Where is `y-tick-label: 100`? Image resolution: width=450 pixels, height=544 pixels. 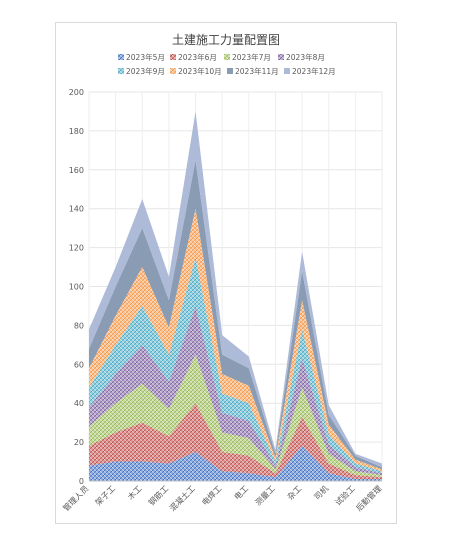
y-tick-label: 100 is located at coordinates (76, 287).